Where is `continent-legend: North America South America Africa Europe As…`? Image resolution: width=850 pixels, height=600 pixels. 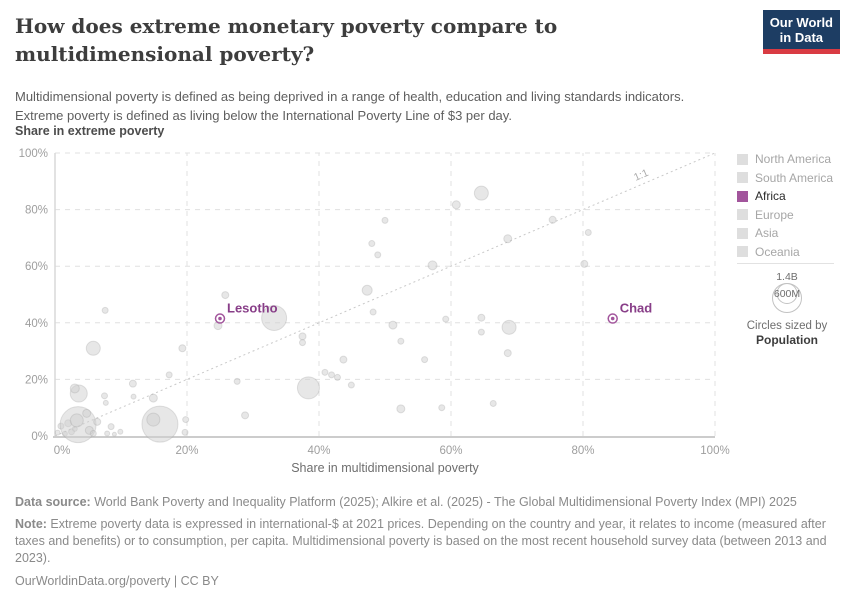
continent-legend: North America South America Africa Europe As… is located at coordinates (789, 205).